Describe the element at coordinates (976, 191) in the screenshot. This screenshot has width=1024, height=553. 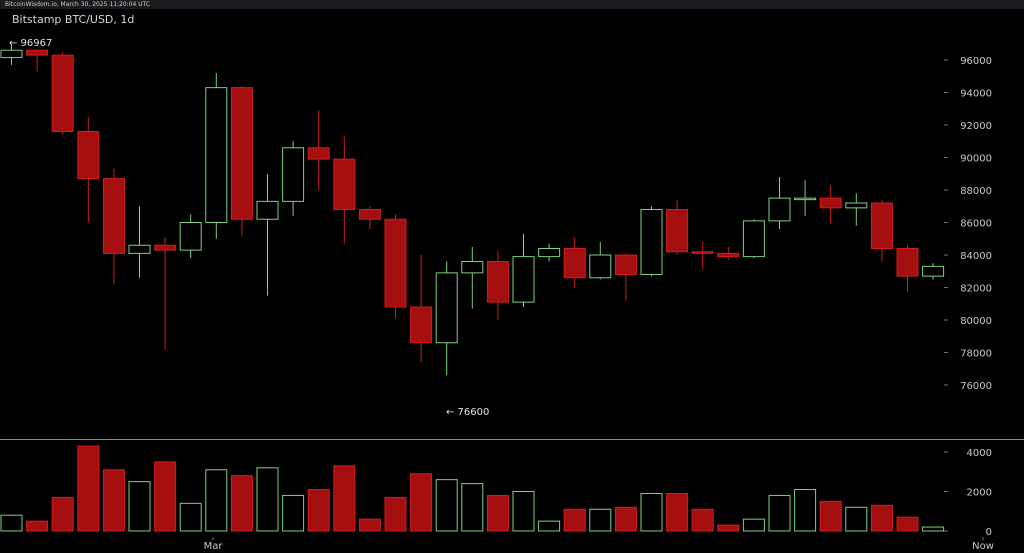
I see `price-tick-label: 88000` at that location.